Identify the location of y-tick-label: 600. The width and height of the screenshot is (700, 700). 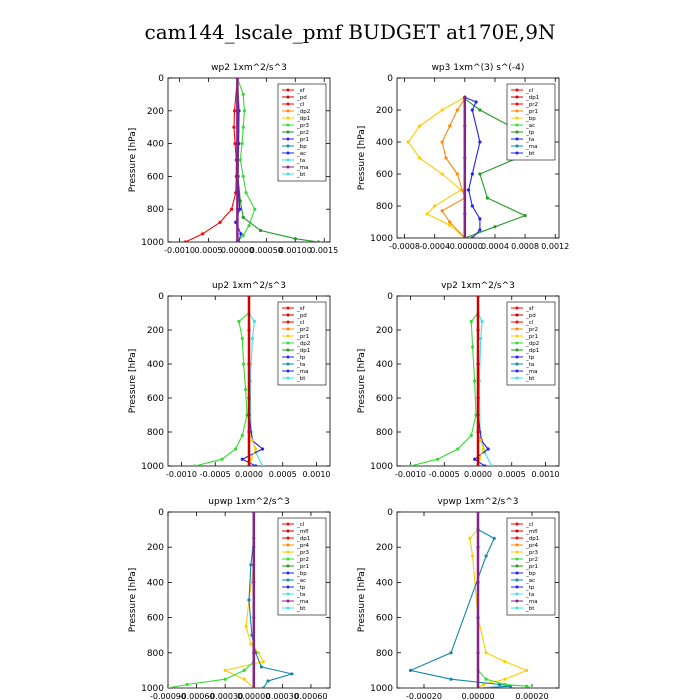
(384, 399).